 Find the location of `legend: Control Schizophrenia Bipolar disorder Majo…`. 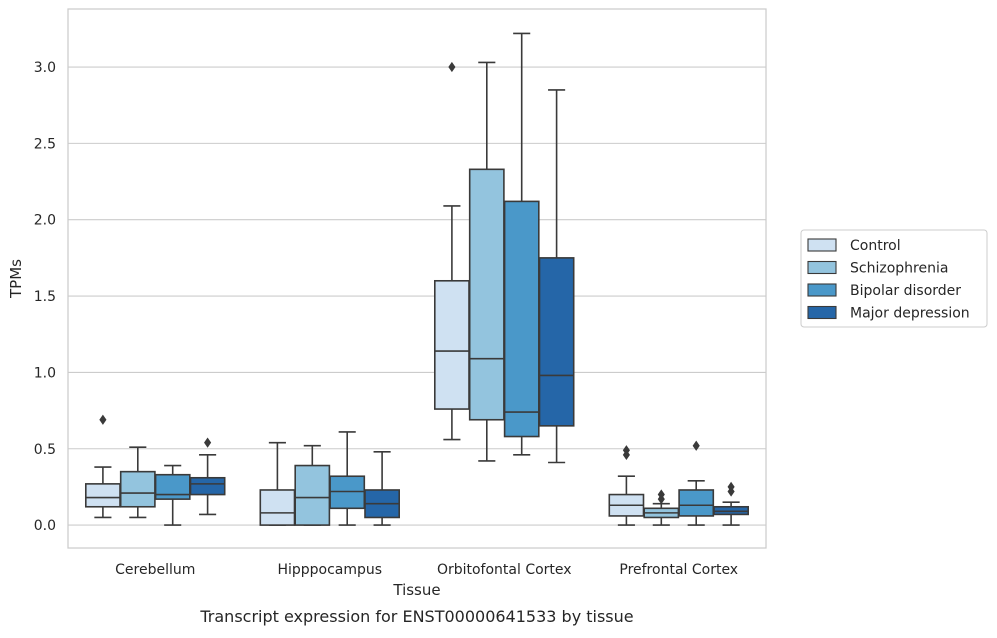

legend: Control Schizophrenia Bipolar disorder Majo… is located at coordinates (894, 278).